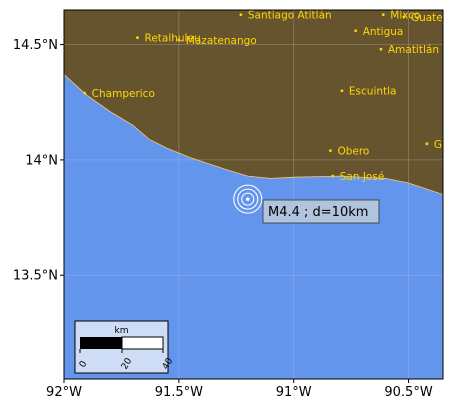  I want to click on city-marker: San José, so click(357, 177).